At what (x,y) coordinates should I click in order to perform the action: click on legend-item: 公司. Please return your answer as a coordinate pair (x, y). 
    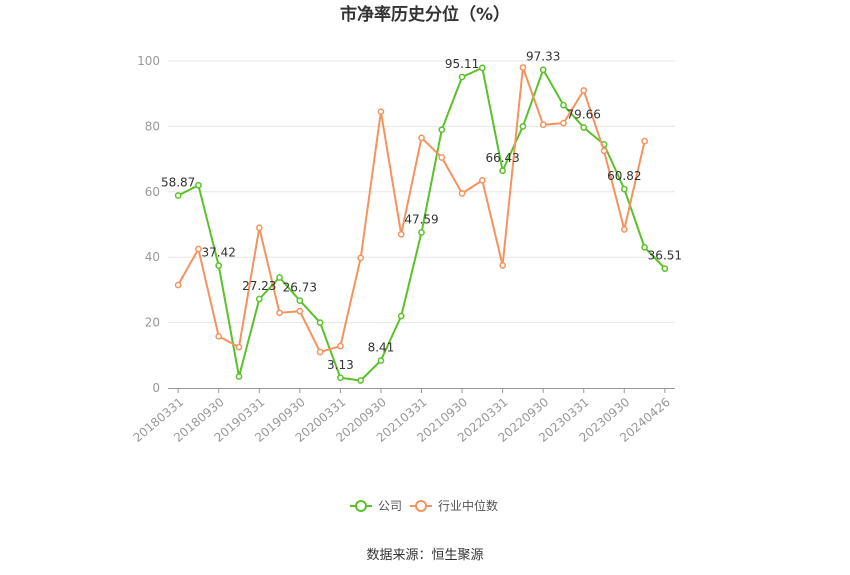
    Looking at the image, I should click on (376, 506).